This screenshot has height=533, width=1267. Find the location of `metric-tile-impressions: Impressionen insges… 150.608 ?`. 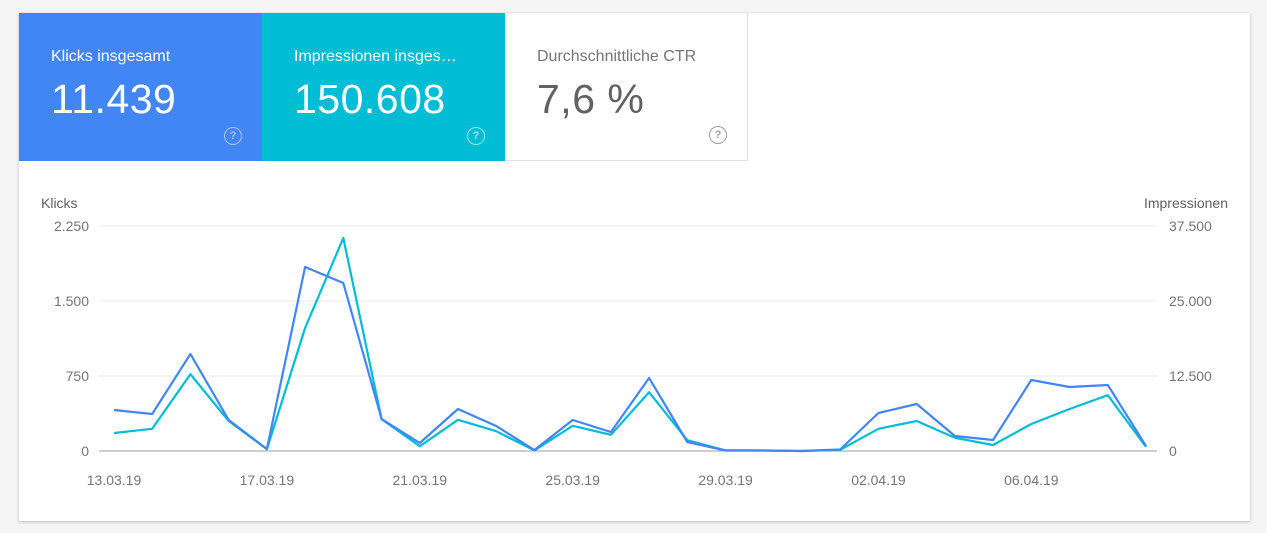

metric-tile-impressions: Impressionen insges… 150.608 ? is located at coordinates (383, 87).